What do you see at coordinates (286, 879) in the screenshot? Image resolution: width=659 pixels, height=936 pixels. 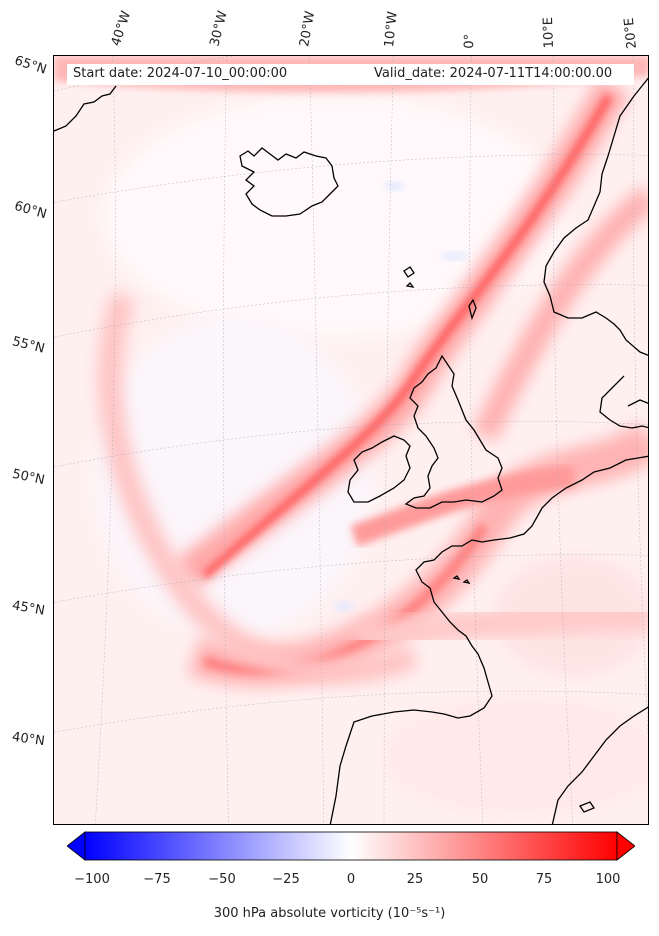 I see `colorbar-tick: −25` at bounding box center [286, 879].